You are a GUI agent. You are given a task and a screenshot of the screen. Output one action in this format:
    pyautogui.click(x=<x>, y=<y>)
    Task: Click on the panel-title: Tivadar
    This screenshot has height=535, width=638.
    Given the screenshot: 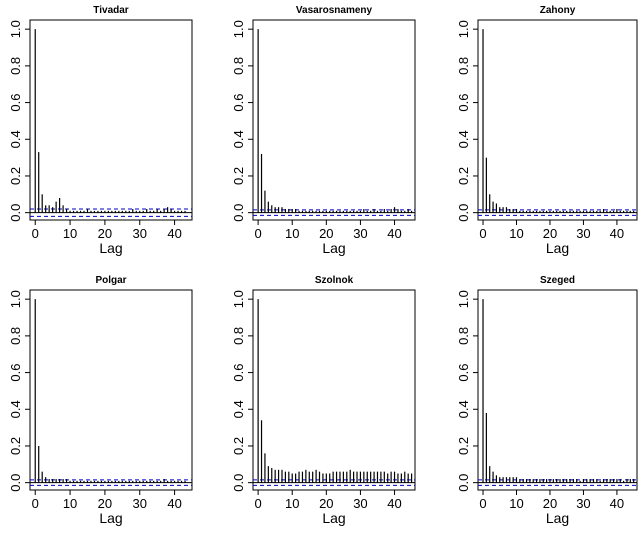 What is the action you would take?
    pyautogui.click(x=110, y=10)
    